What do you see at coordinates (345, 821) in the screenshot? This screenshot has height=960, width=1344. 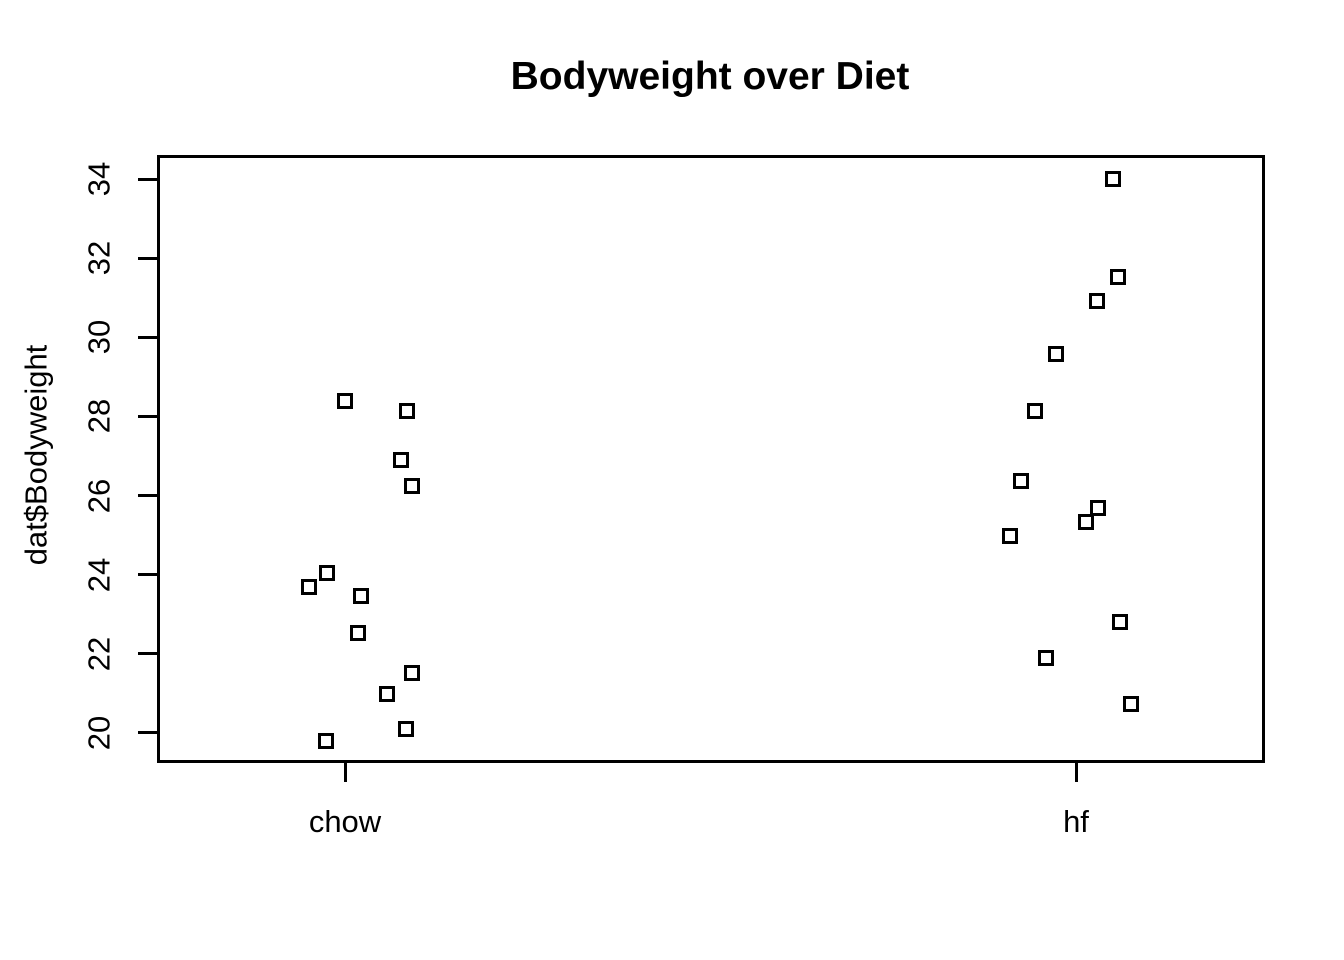 I see `x-tick-label-chow: chow` at bounding box center [345, 821].